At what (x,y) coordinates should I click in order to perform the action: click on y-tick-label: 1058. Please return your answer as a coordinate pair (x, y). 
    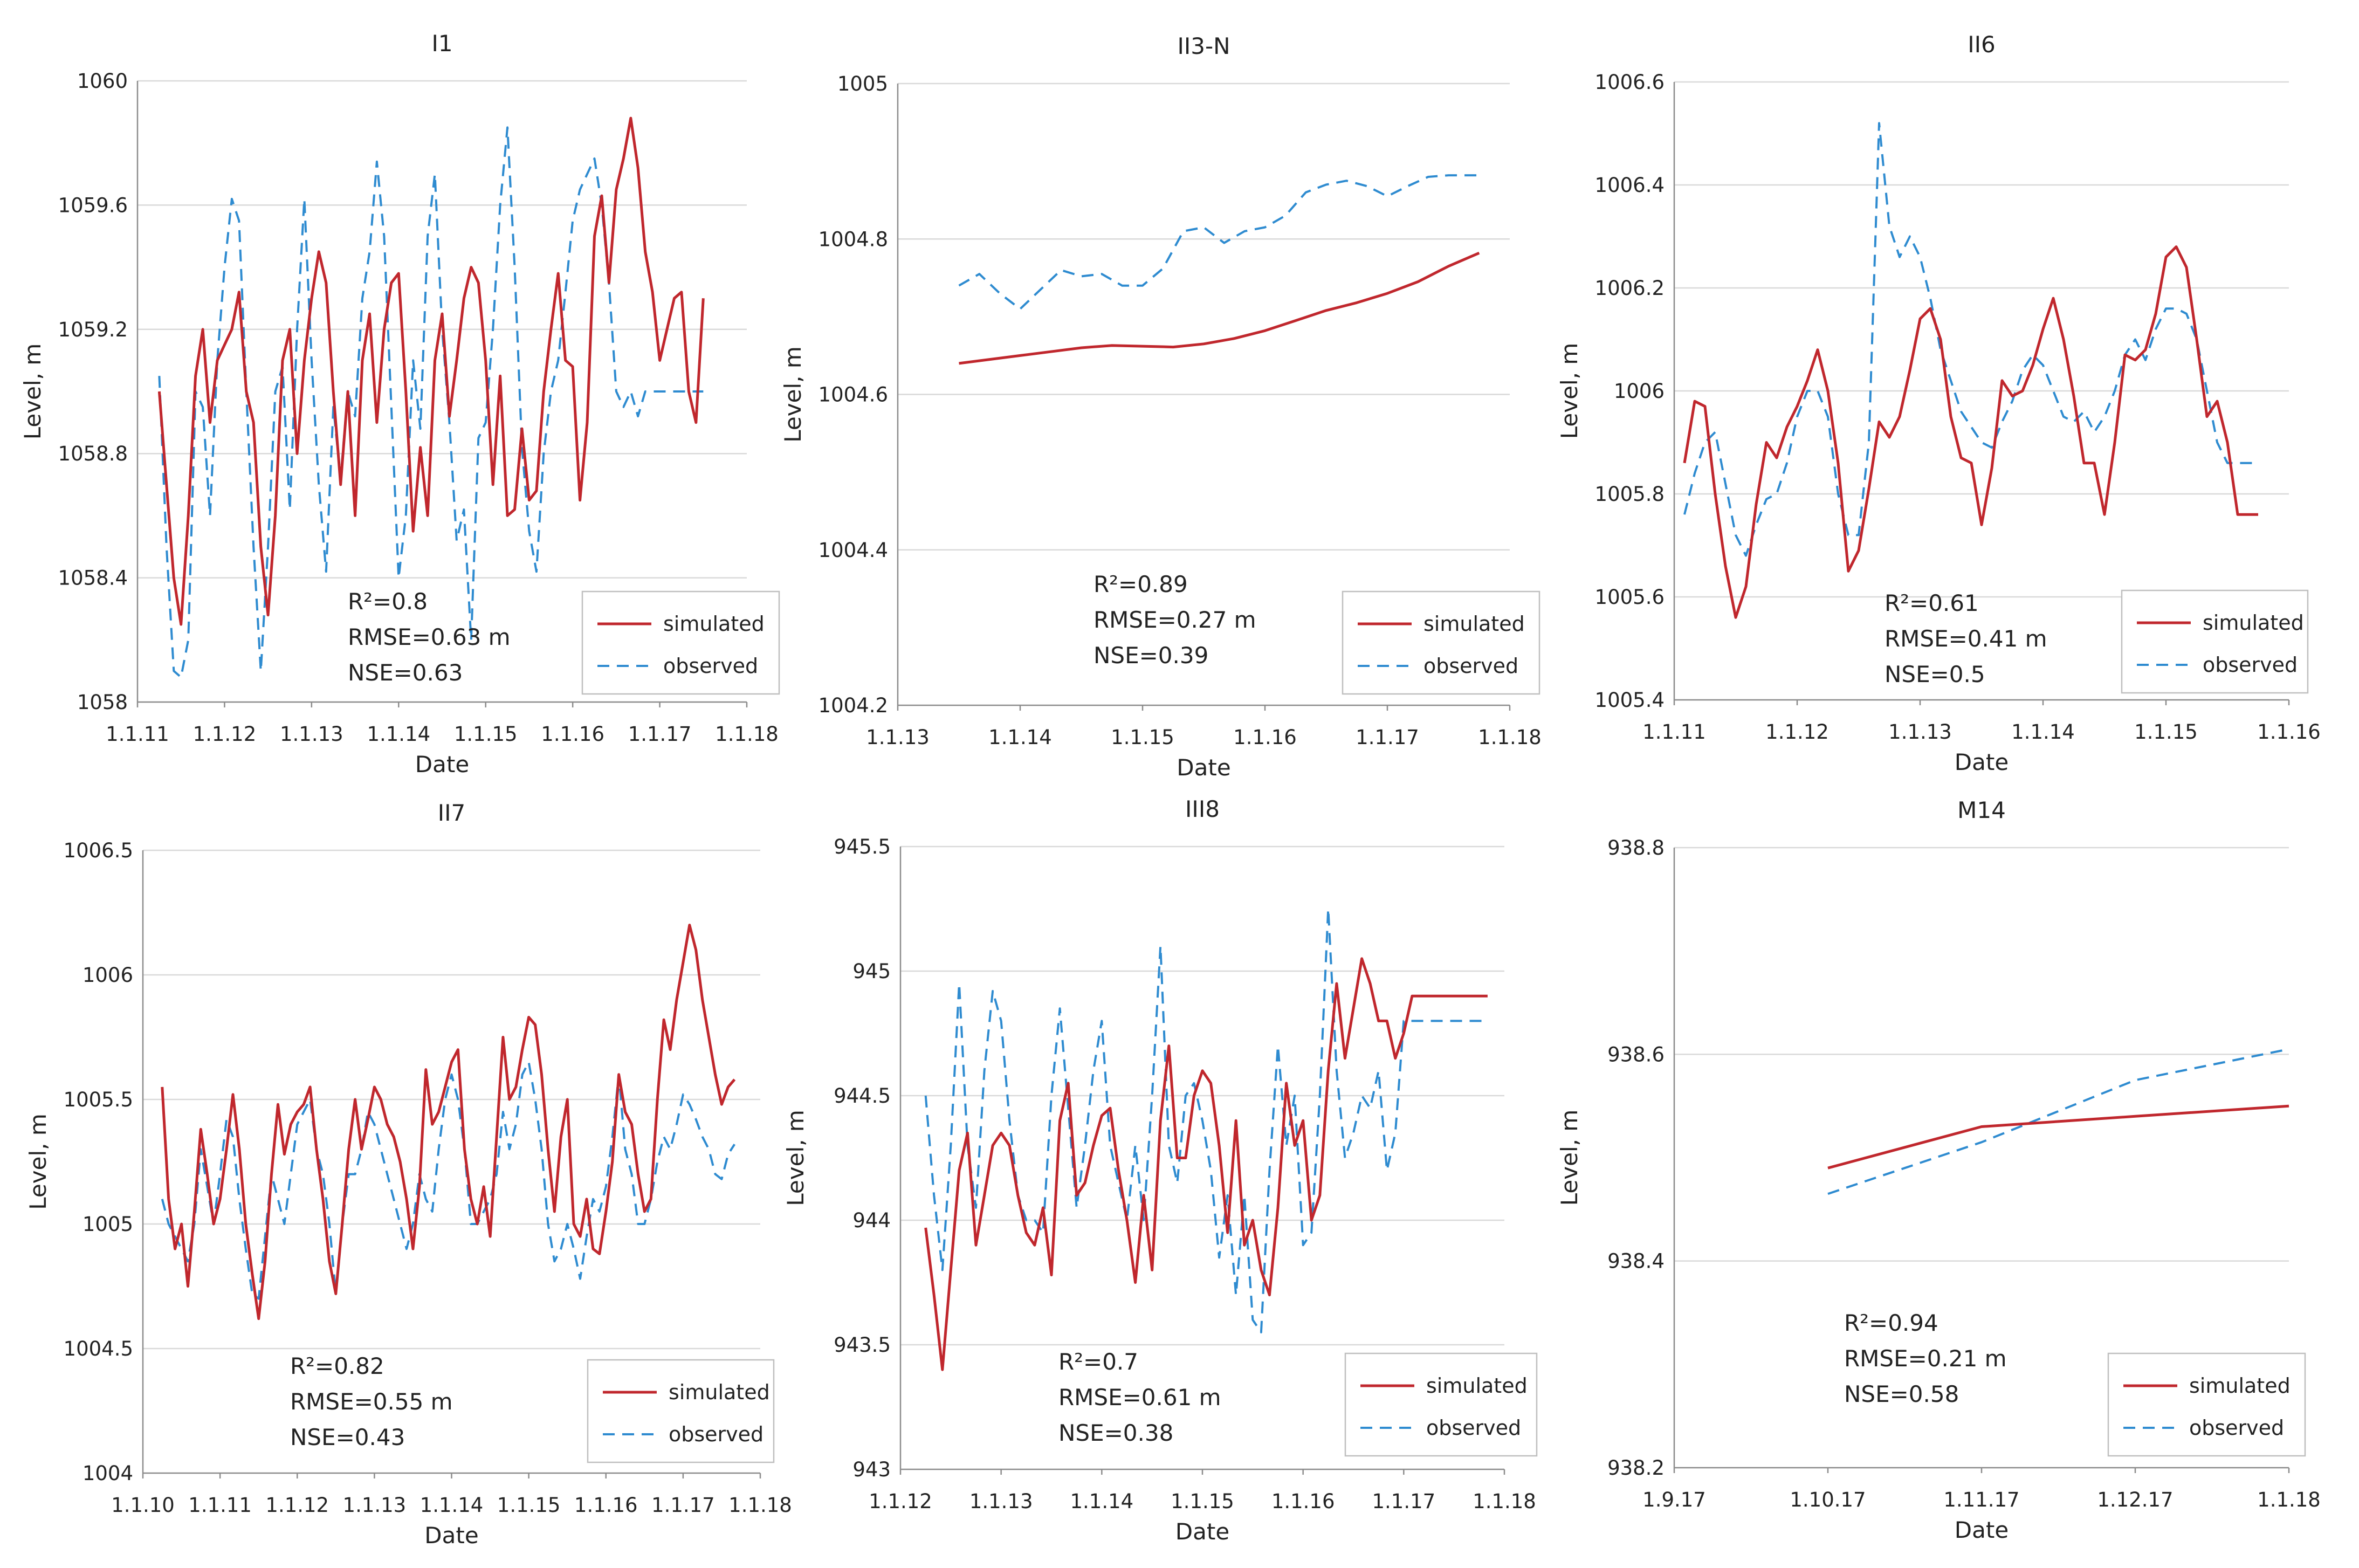
    Looking at the image, I should click on (102, 702).